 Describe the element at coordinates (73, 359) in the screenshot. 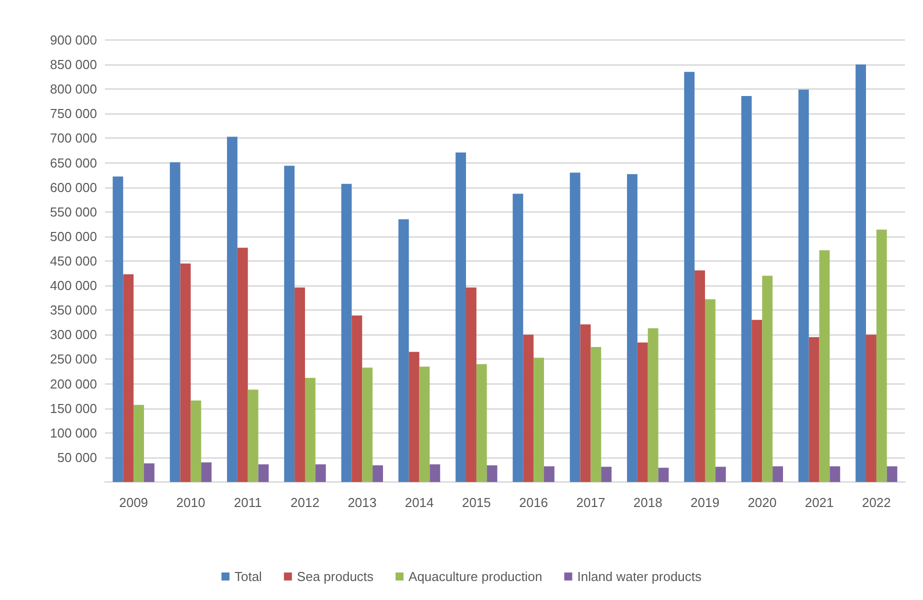

I see `y-tick-label: 250 000` at that location.